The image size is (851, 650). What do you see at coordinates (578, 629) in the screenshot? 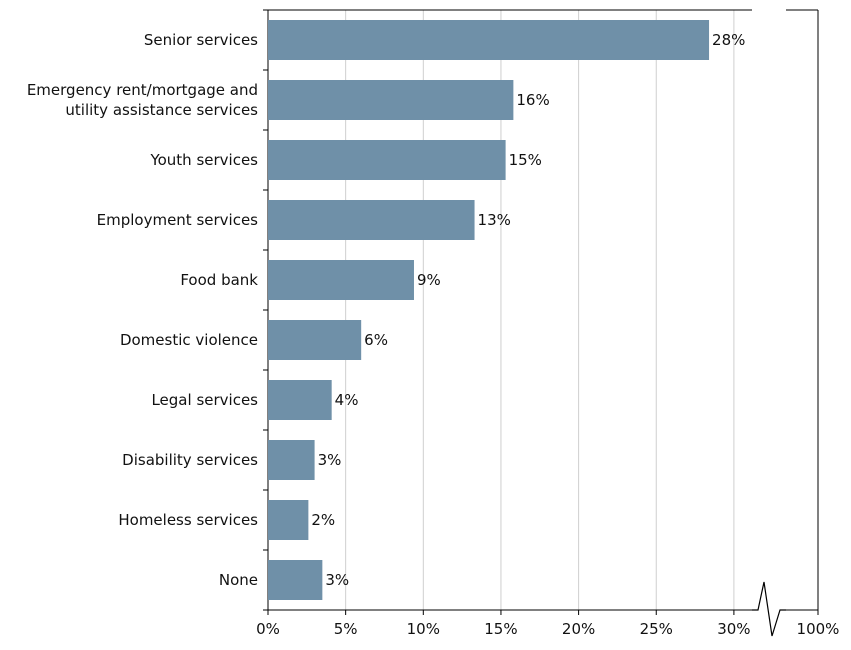
I see `x-tick-label: 20%` at bounding box center [578, 629].